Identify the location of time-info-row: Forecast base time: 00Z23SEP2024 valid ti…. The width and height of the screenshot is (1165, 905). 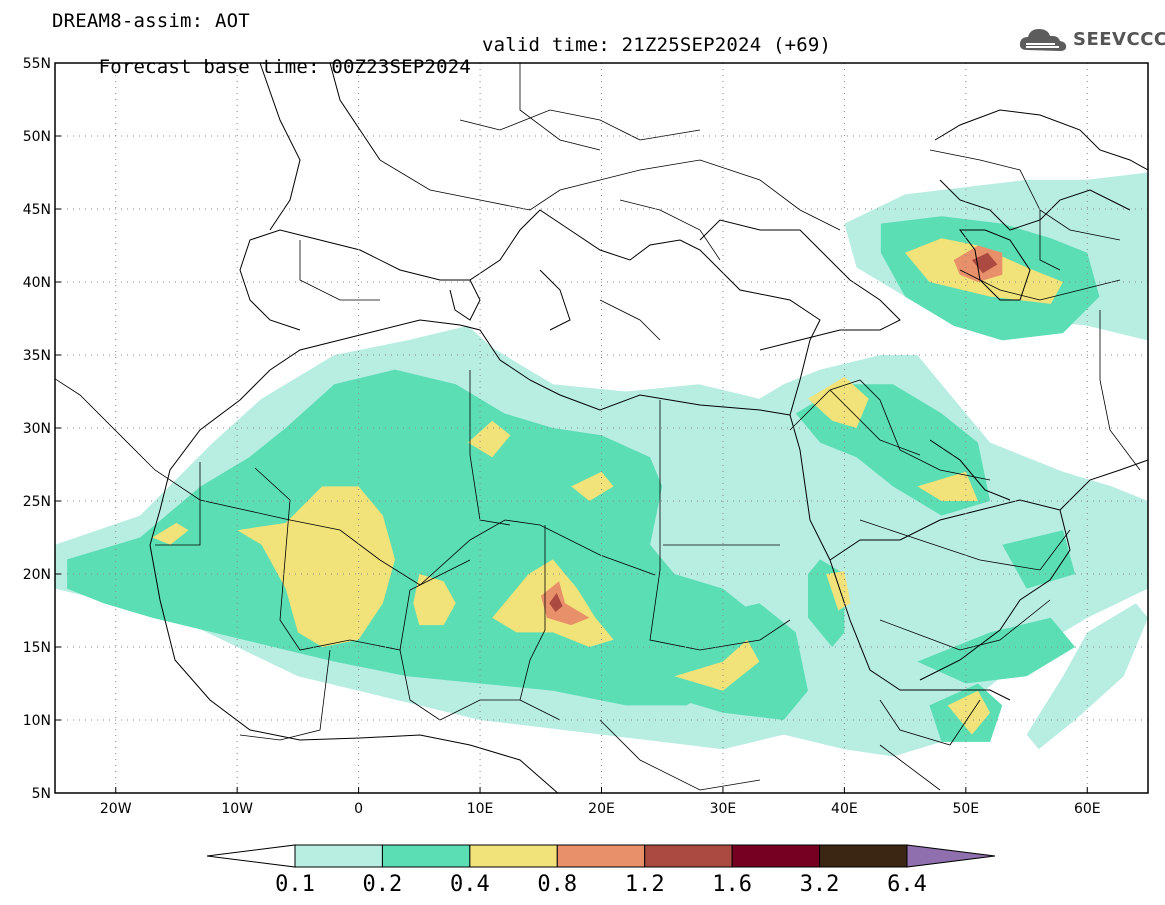
(441, 67).